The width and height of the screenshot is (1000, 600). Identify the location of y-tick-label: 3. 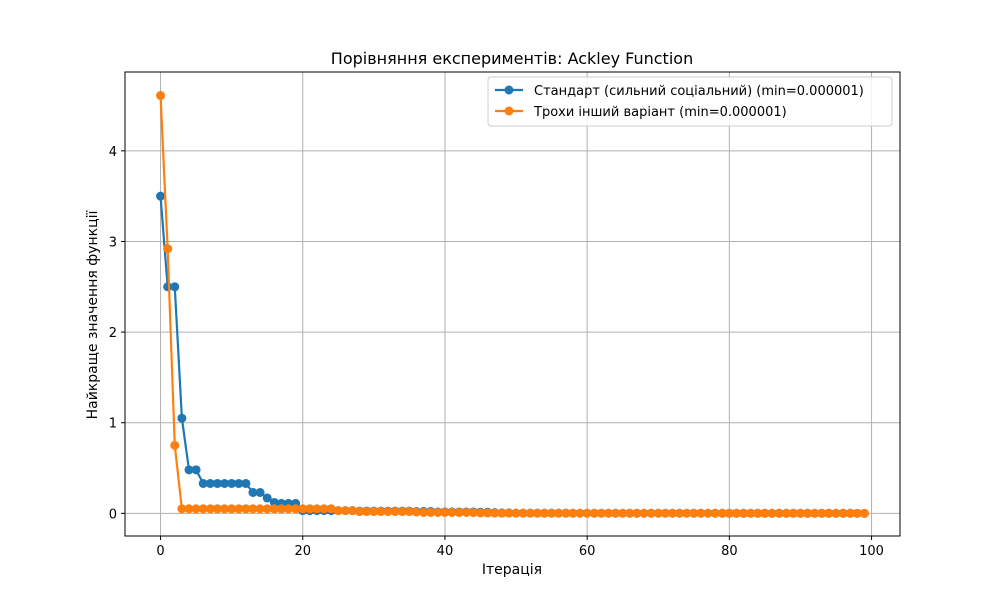
(113, 242).